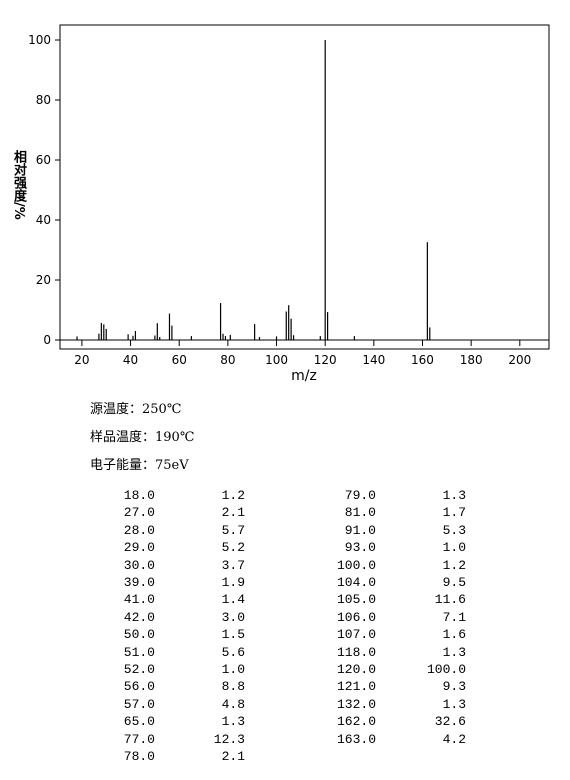 This screenshot has height=780, width=570. Describe the element at coordinates (139, 617) in the screenshot. I see `table-cell: 42.0` at that location.